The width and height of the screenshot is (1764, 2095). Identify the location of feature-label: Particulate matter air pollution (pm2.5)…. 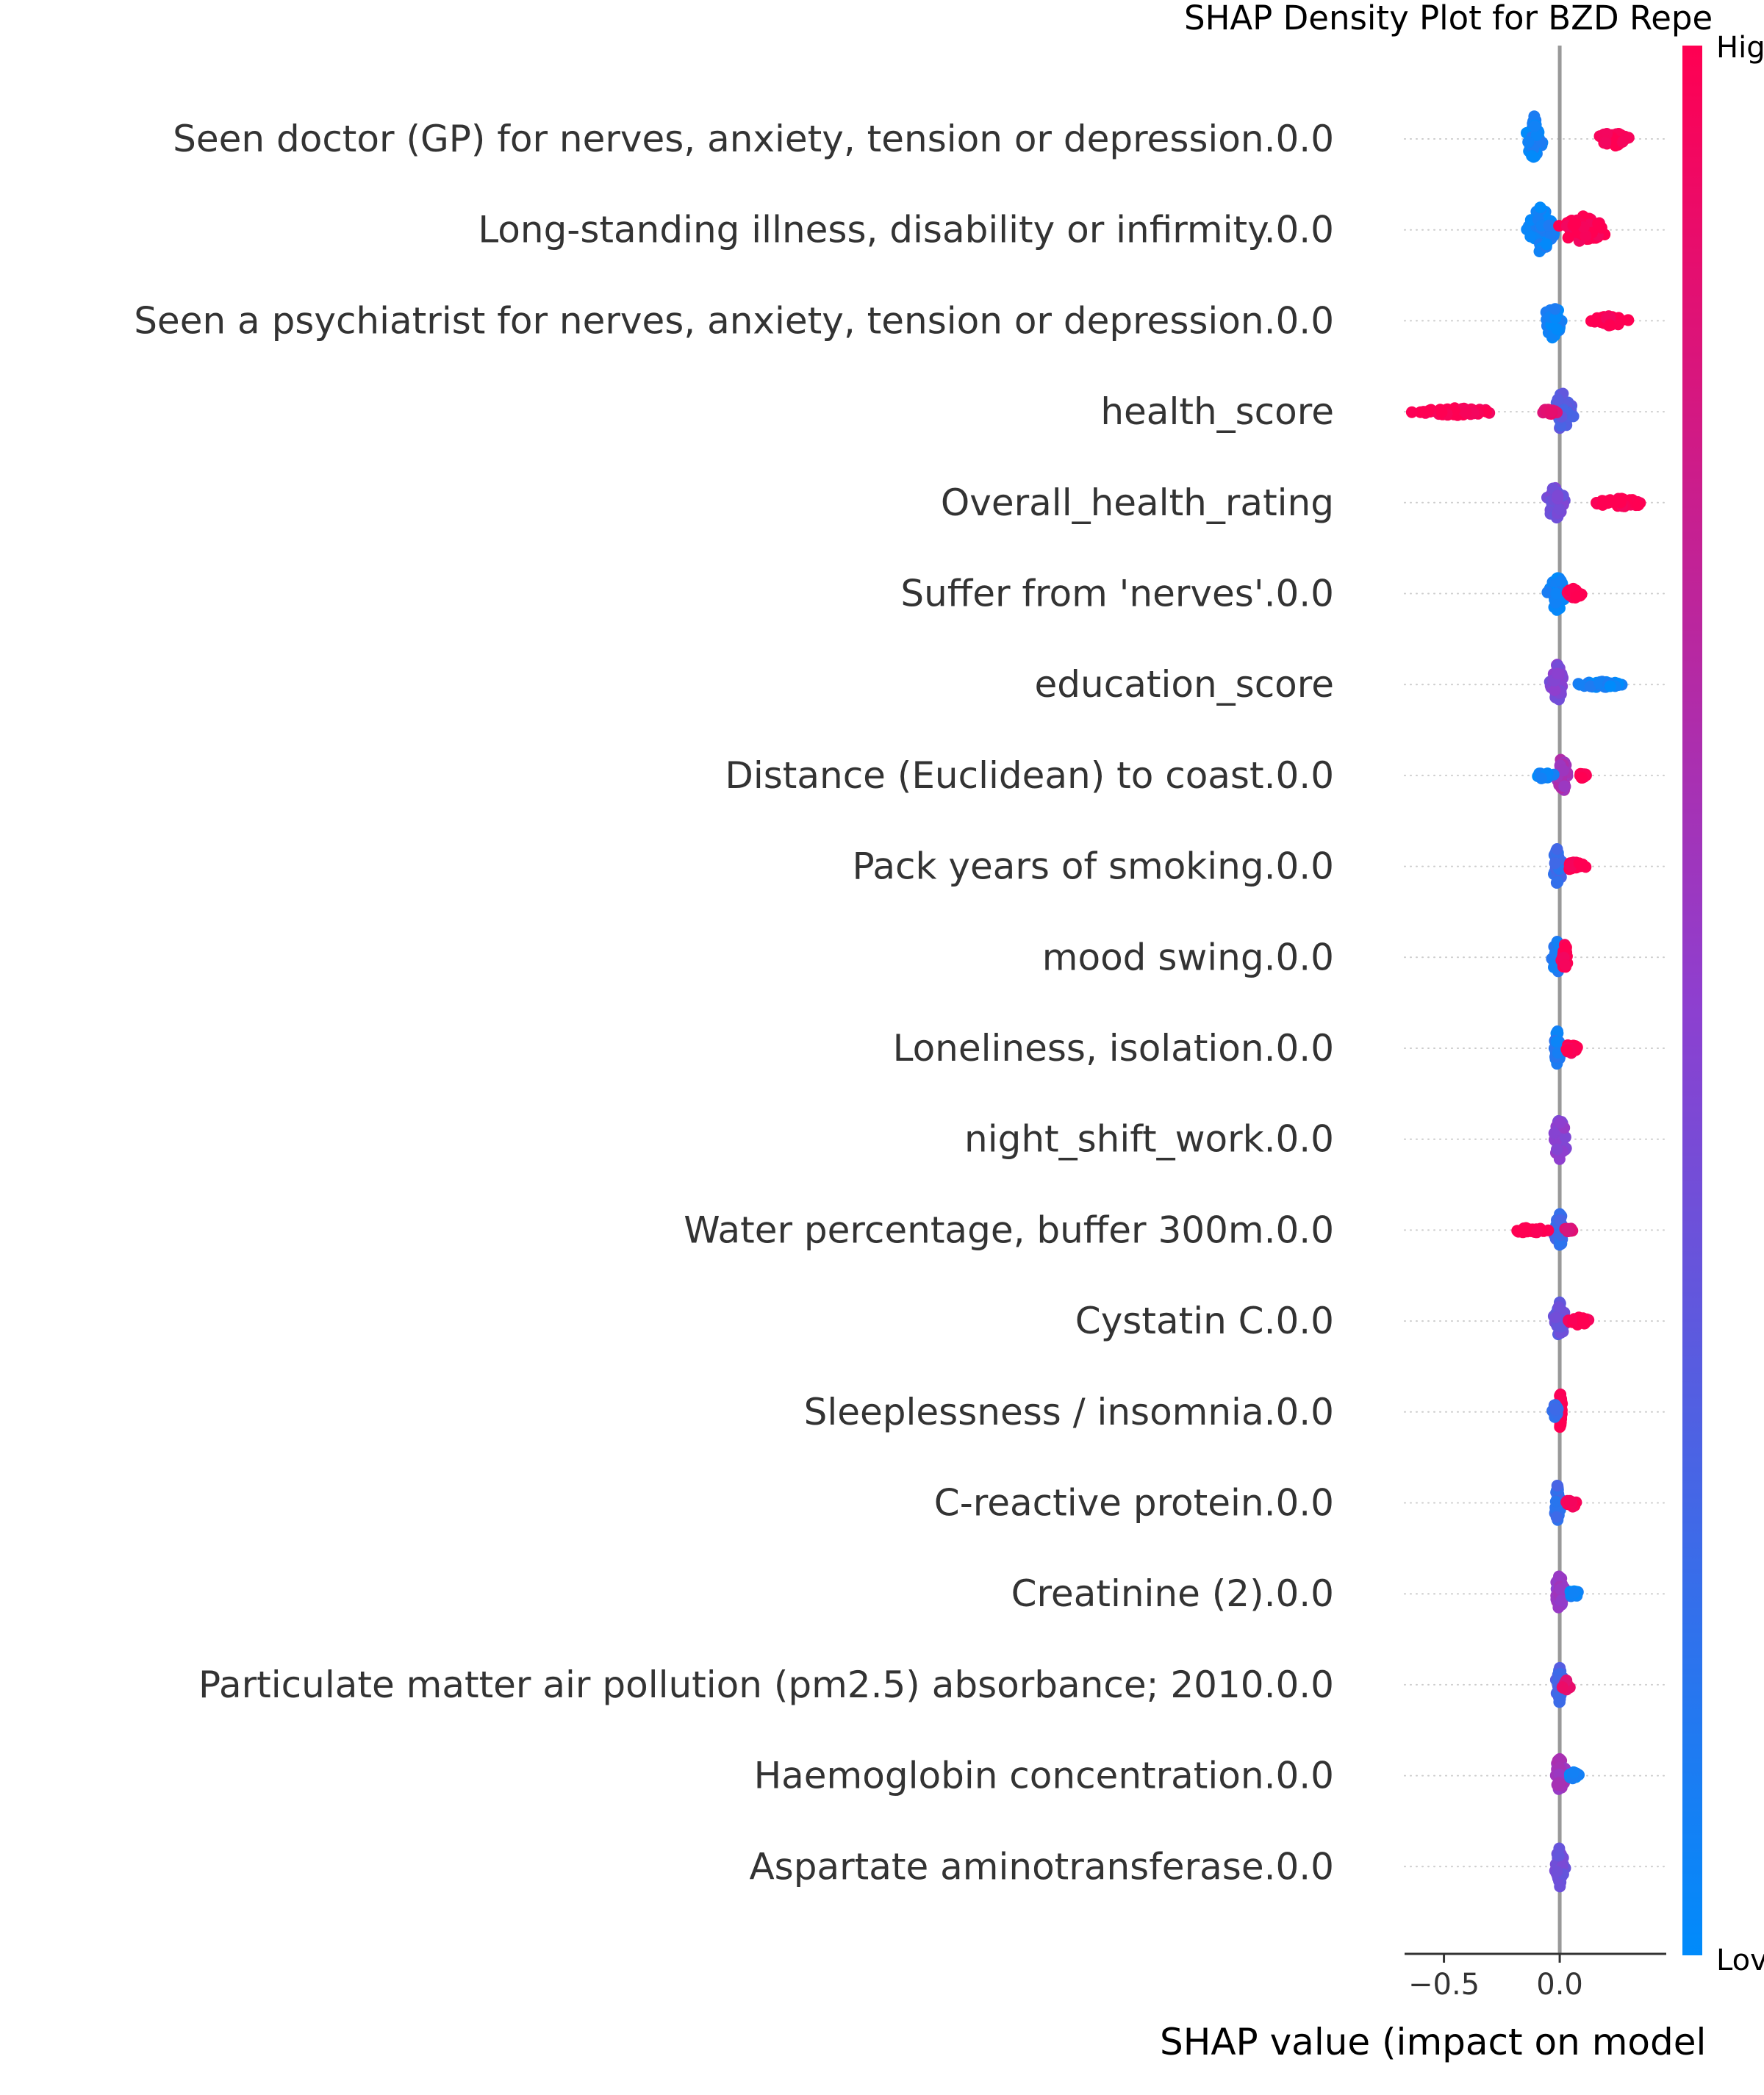
(766, 1685).